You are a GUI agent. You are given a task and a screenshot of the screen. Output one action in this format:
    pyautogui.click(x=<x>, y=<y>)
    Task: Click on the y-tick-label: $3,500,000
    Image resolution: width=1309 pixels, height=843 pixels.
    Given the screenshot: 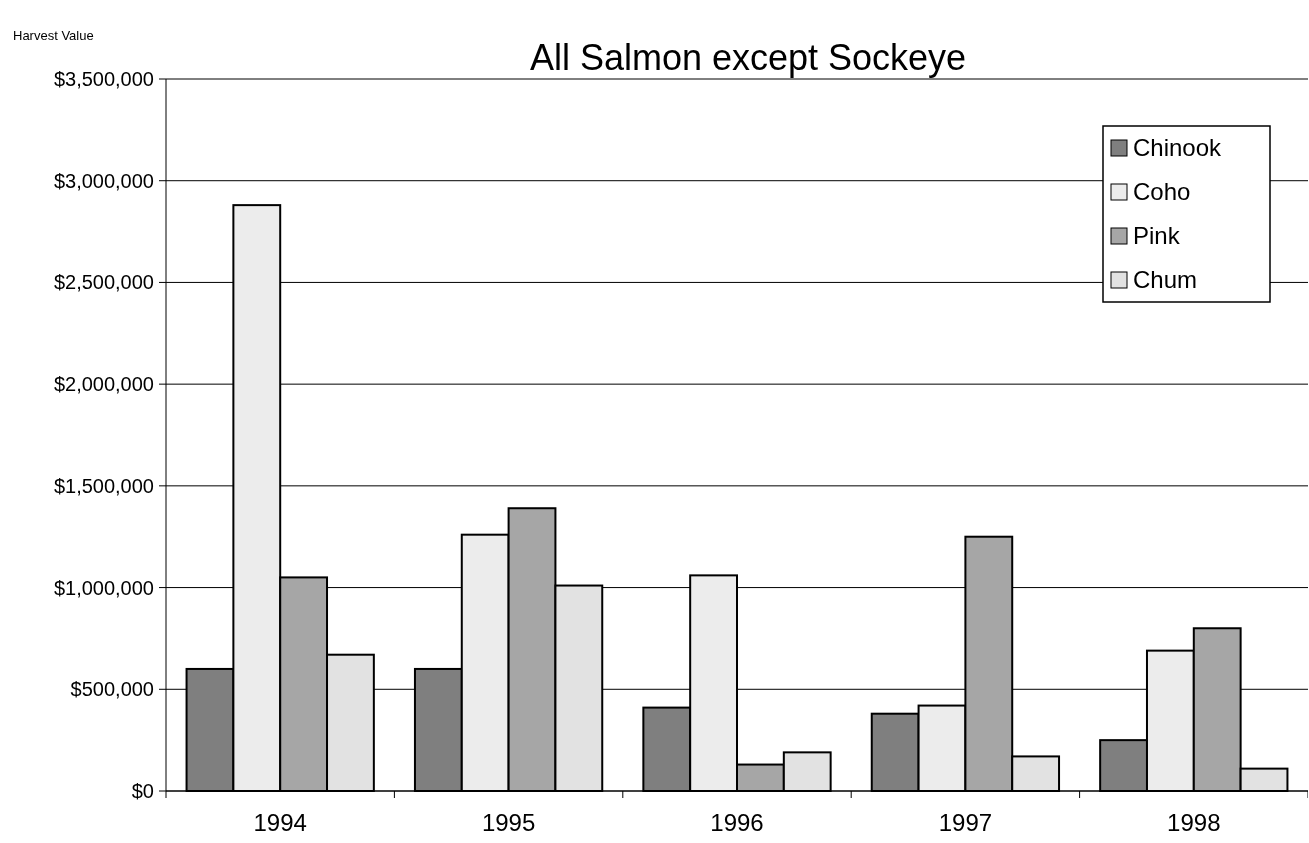 What is the action you would take?
    pyautogui.click(x=103, y=79)
    